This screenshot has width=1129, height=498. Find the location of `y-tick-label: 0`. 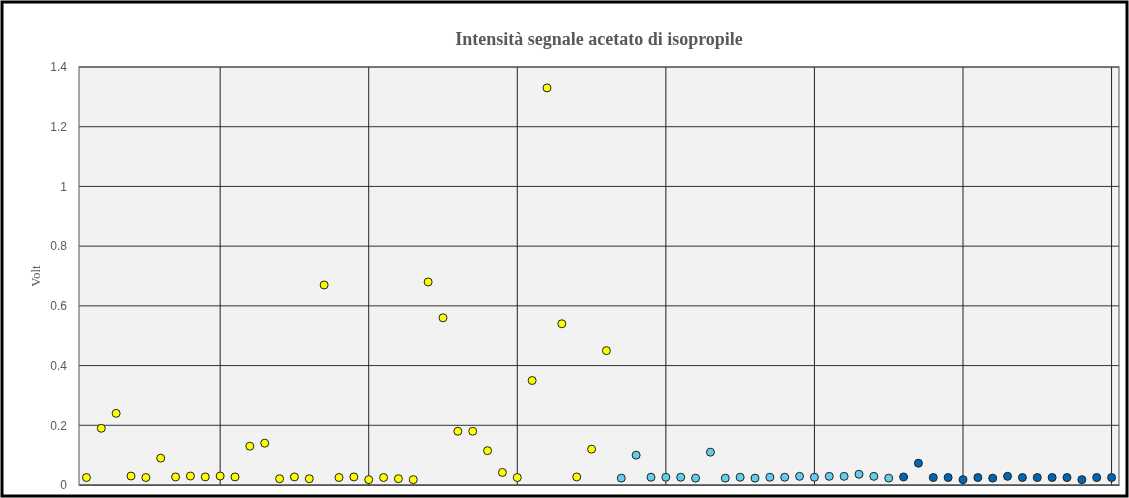

y-tick-label: 0 is located at coordinates (64, 485).